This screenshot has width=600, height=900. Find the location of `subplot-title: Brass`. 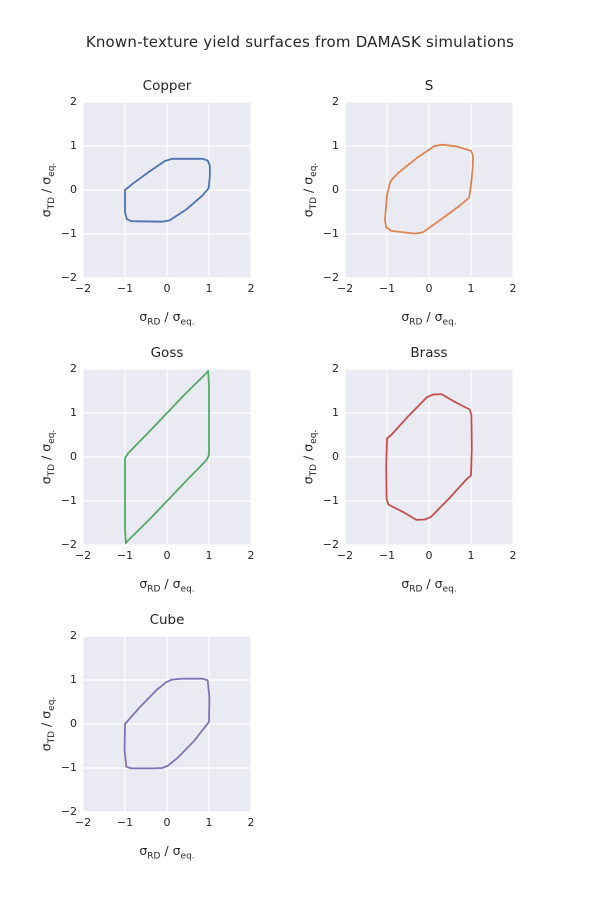

subplot-title: Brass is located at coordinates (429, 353).